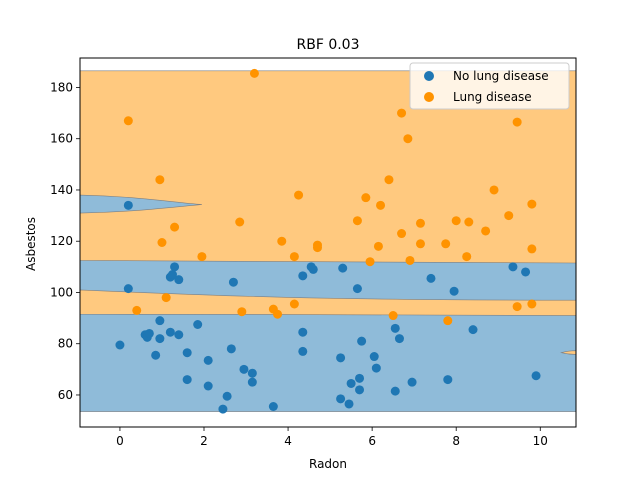 This screenshot has width=640, height=480. I want to click on legend-box, so click(489, 86).